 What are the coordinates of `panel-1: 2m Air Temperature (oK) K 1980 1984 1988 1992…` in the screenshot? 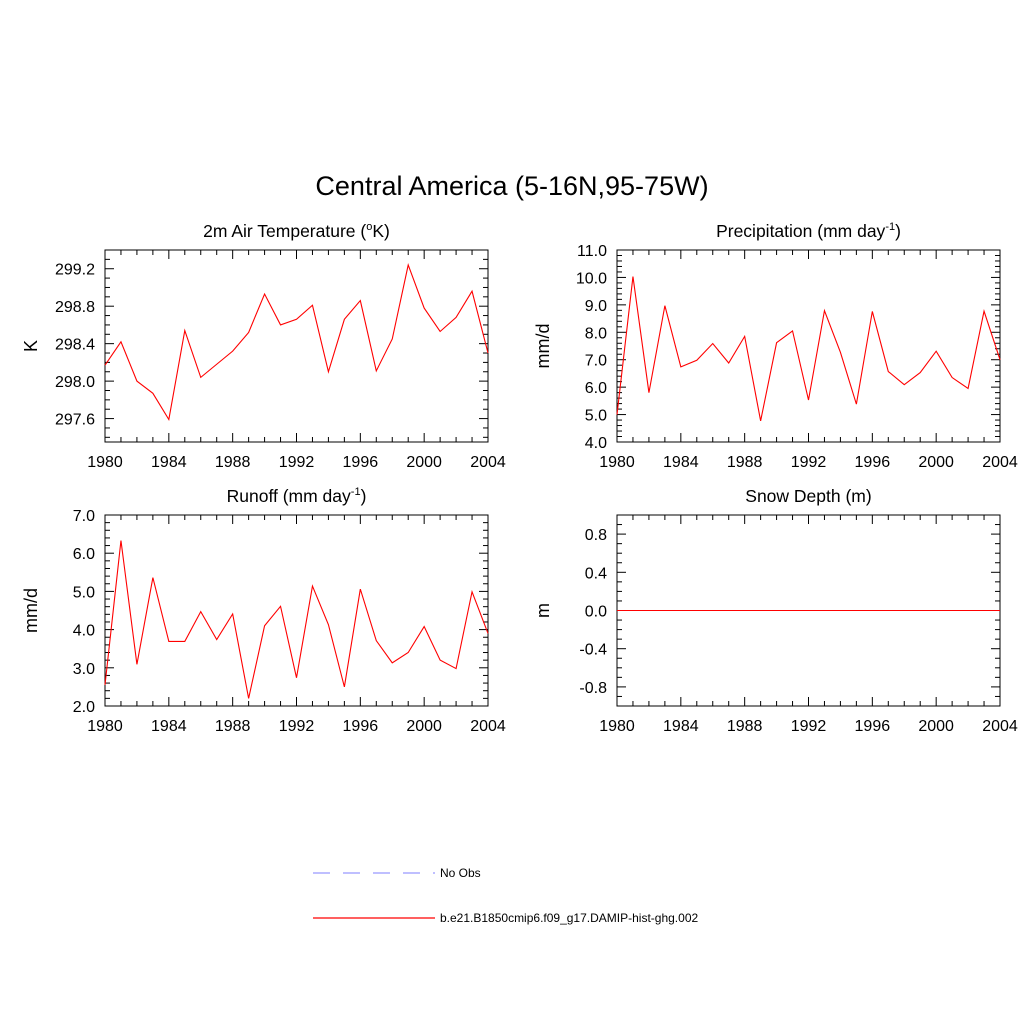 It's located at (263, 346).